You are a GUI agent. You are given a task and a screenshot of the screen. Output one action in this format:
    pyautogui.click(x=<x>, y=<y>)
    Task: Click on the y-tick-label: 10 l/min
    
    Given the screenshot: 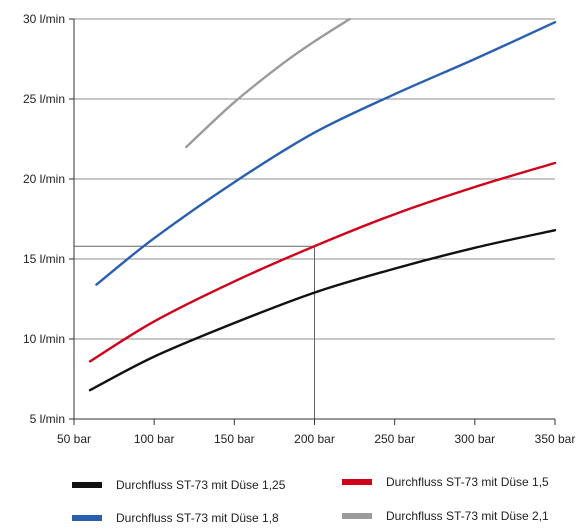 What is the action you would take?
    pyautogui.click(x=44, y=339)
    